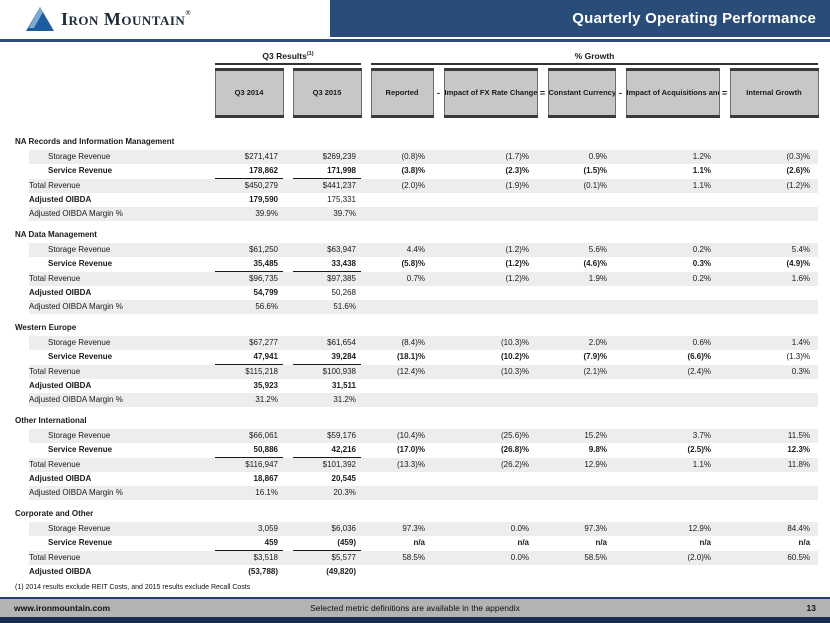 This screenshot has width=830, height=623. I want to click on value-cell: 33,438, so click(327, 264).